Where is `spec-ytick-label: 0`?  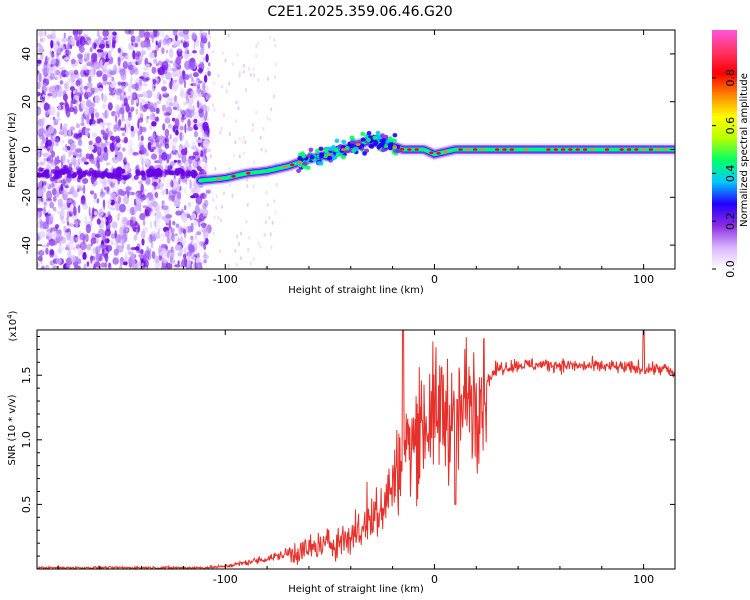
spec-ytick-label: 0 is located at coordinates (26, 149).